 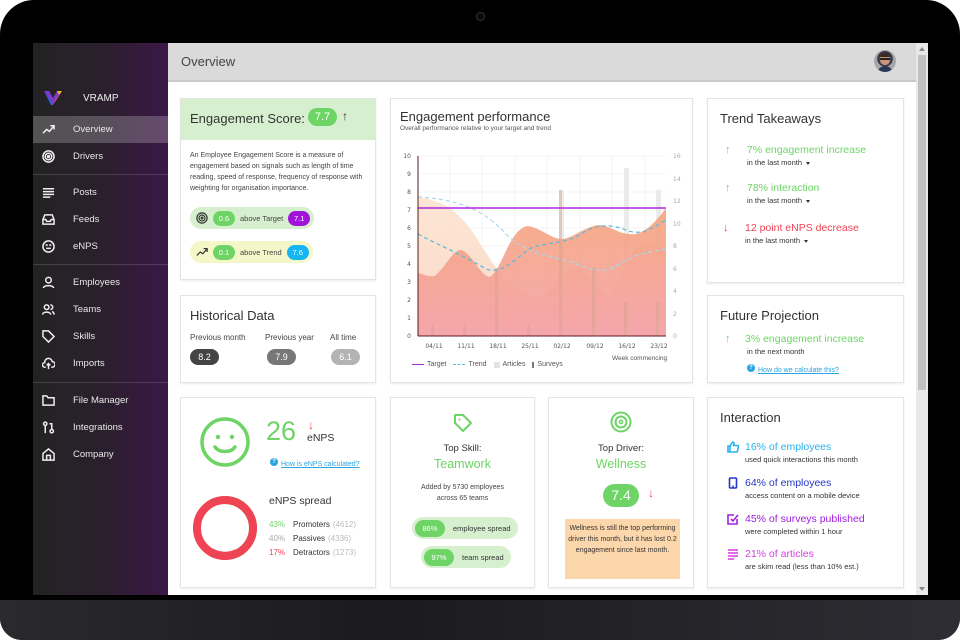 I want to click on scroll-up-arrow-icon, so click(x=922, y=49).